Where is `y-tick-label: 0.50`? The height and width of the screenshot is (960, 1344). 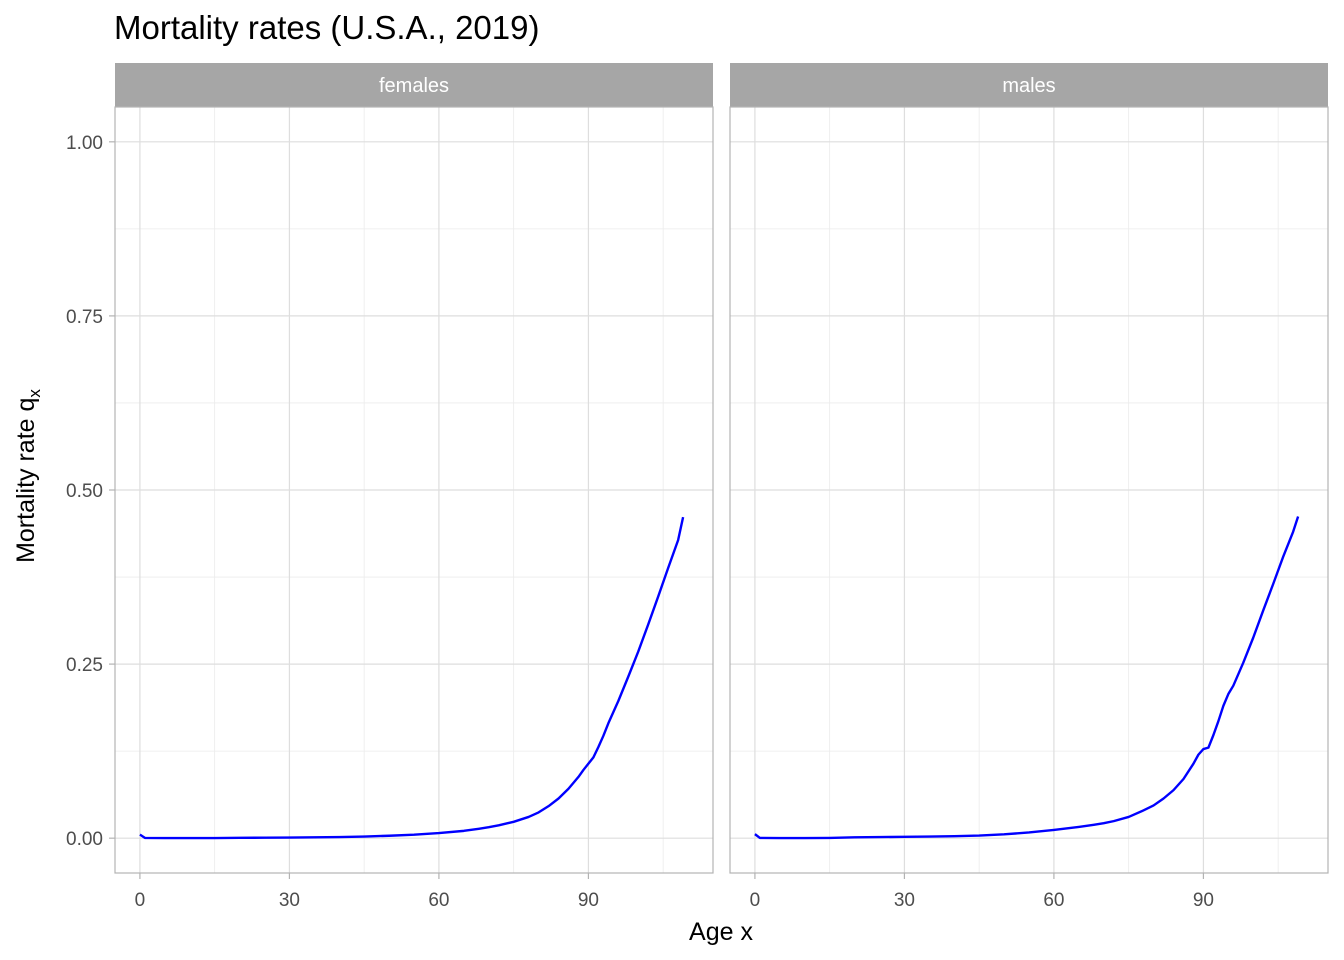 y-tick-label: 0.50 is located at coordinates (84, 491).